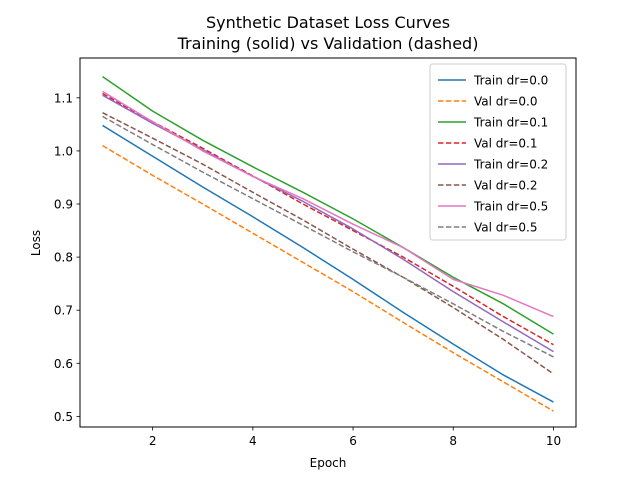 The height and width of the screenshot is (480, 640). Describe the element at coordinates (328, 43) in the screenshot. I see `chart-subtitle: Training (solid) vs Validation (dashed)` at that location.